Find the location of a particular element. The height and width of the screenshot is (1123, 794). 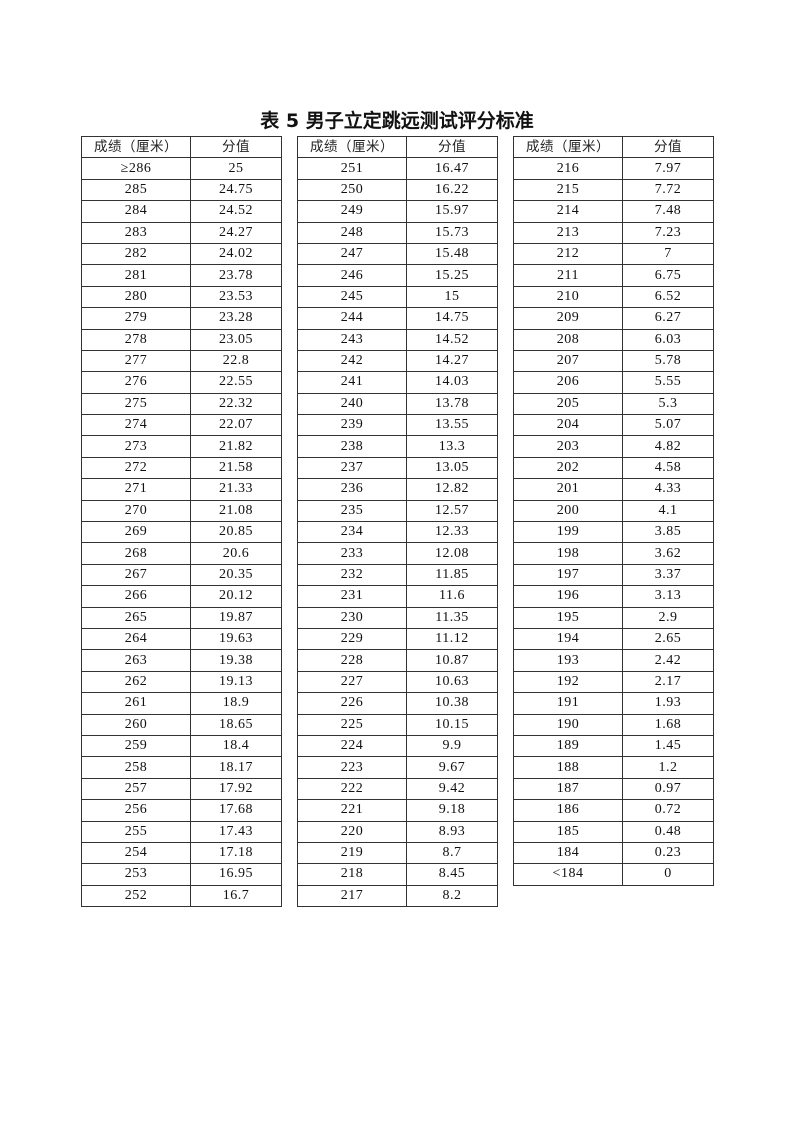

score-cell: 279 is located at coordinates (136, 318).